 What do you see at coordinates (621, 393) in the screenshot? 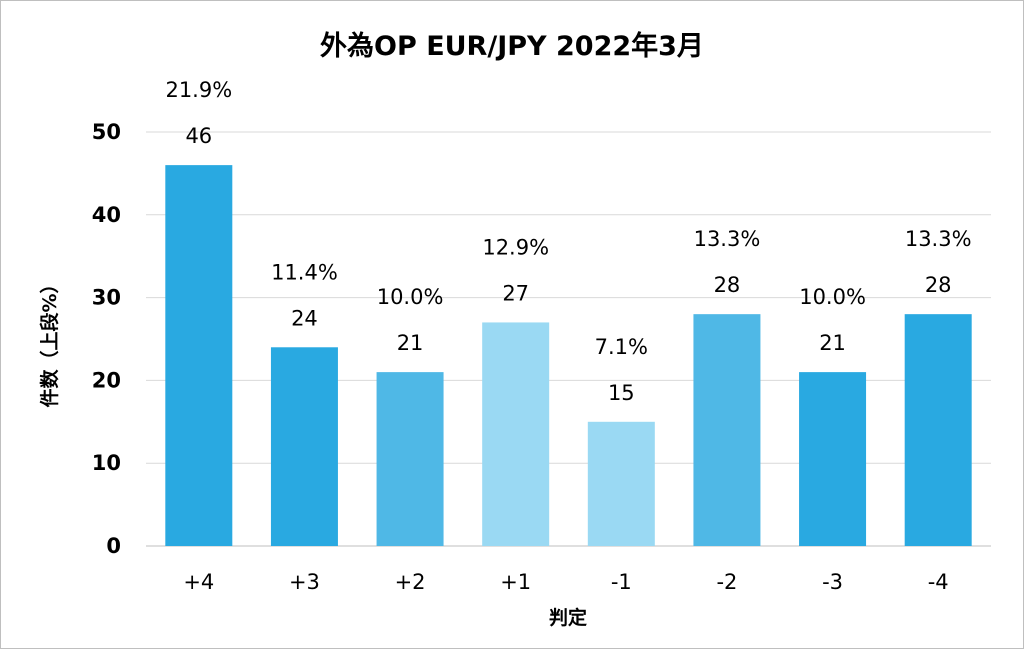
I see `value-label: 15` at bounding box center [621, 393].